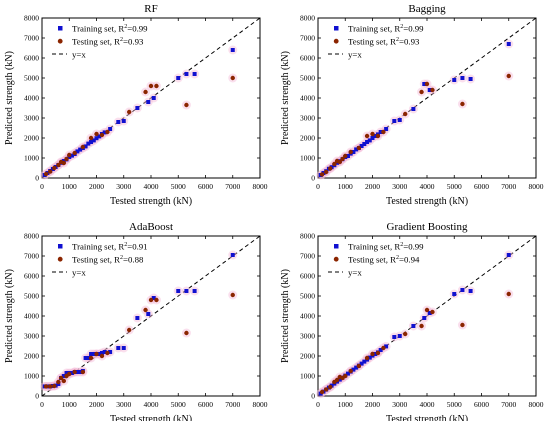 The image size is (550, 421). What do you see at coordinates (481, 404) in the screenshot?
I see `x-tick-label: 6000` at bounding box center [481, 404].